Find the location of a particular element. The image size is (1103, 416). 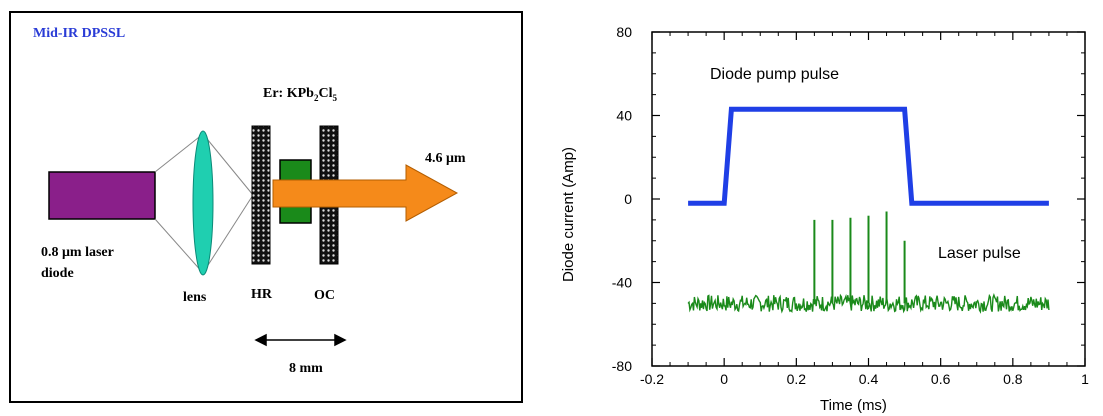

x-tick-label: 0.2 is located at coordinates (797, 379).